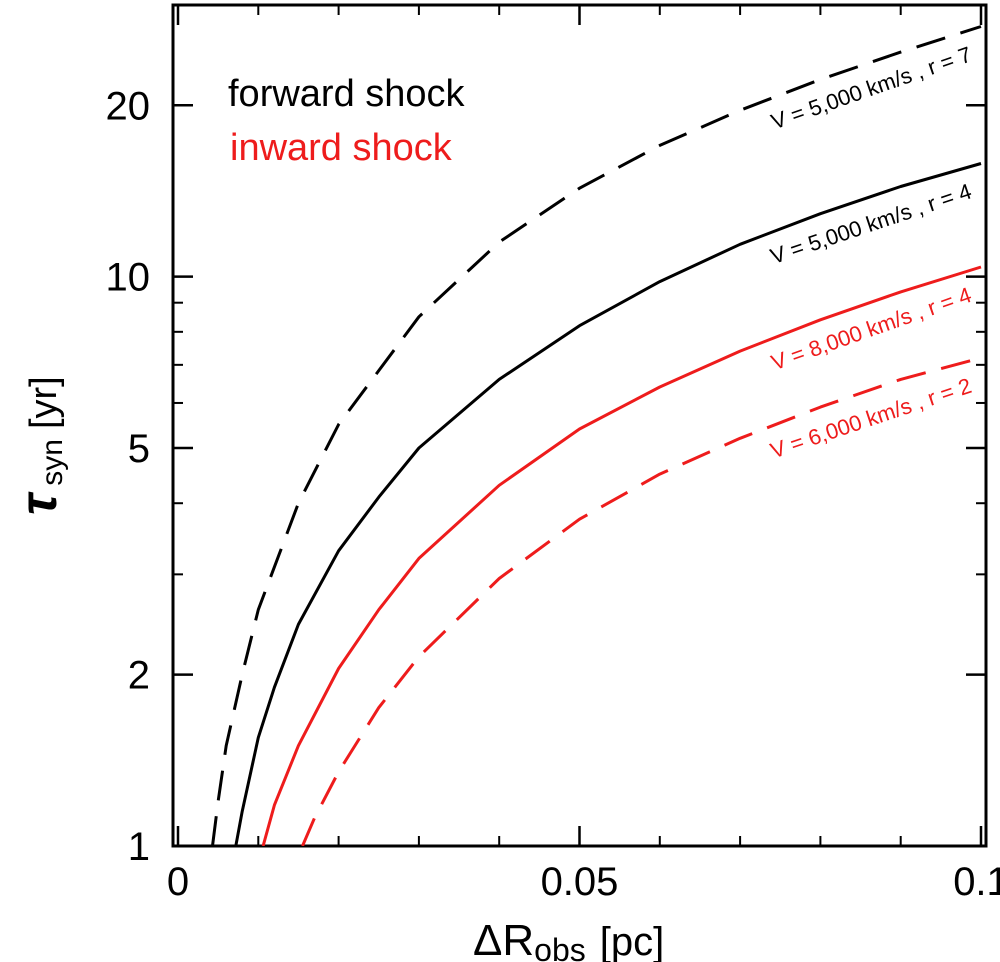 The image size is (1000, 962). Describe the element at coordinates (39, 445) in the screenshot. I see `y-axis-title: τsyn[yr]` at that location.